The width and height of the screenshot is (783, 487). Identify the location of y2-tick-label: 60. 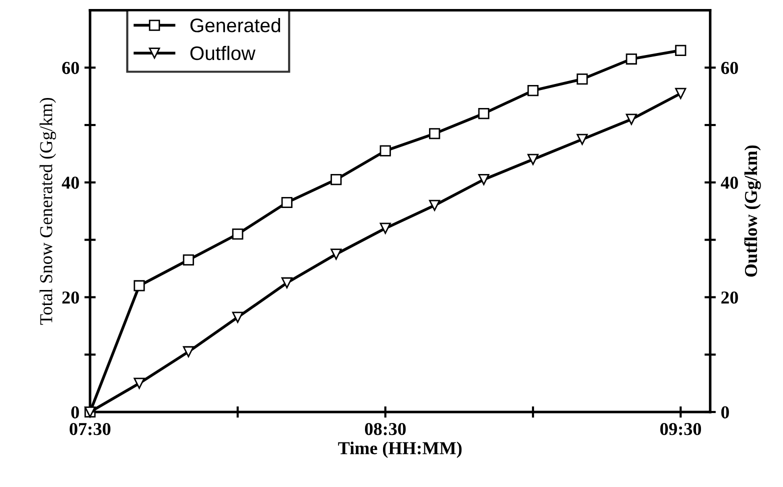
(729, 68).